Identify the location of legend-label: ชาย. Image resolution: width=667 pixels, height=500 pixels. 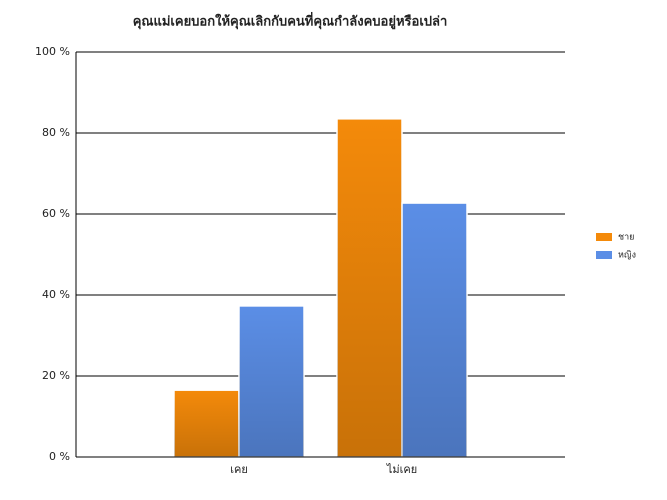
(626, 238).